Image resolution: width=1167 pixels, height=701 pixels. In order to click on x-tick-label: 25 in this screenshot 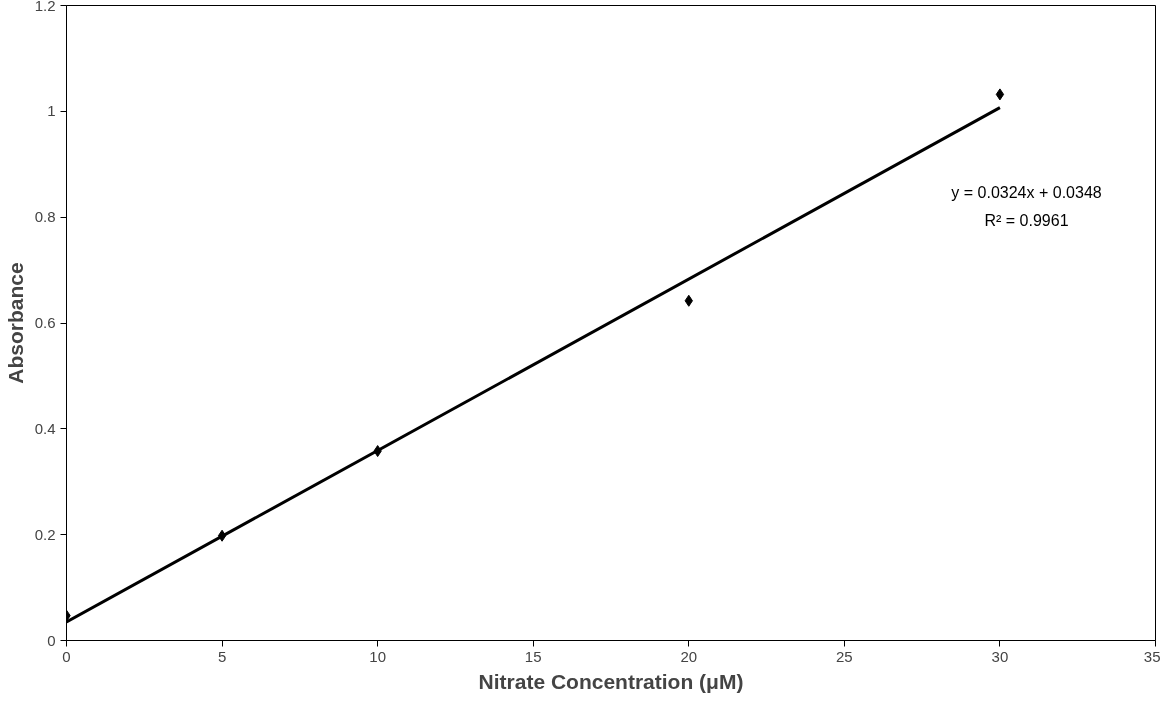, I will do `click(844, 656)`.